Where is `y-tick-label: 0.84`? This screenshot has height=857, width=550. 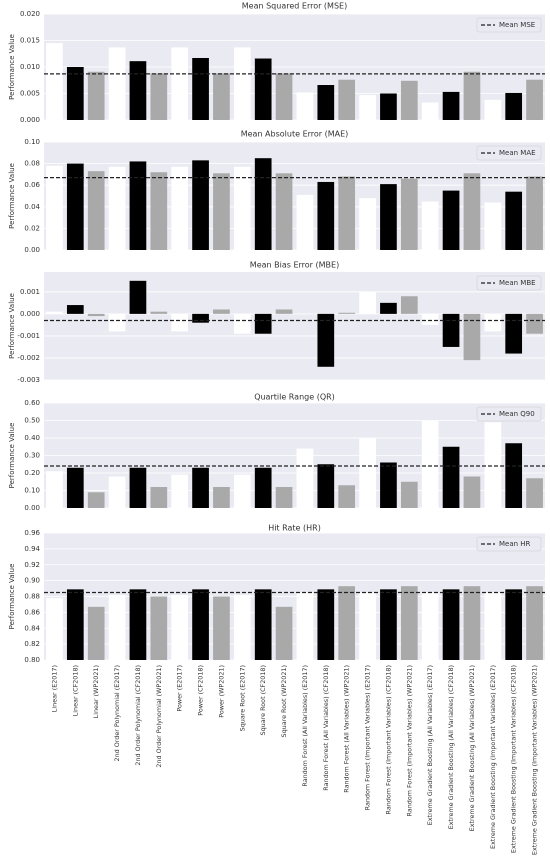 y-tick-label: 0.84 is located at coordinates (32, 628).